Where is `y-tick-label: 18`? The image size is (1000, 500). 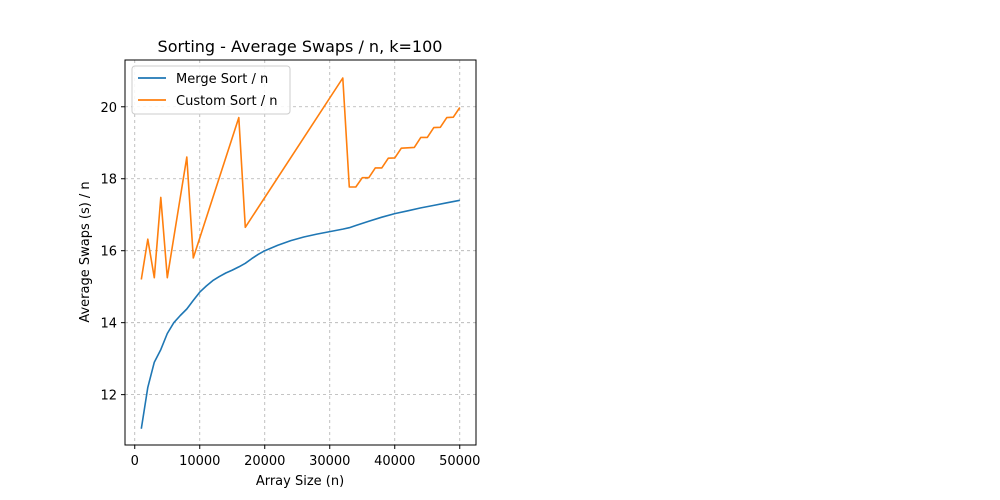
y-tick-label: 18 is located at coordinates (108, 180).